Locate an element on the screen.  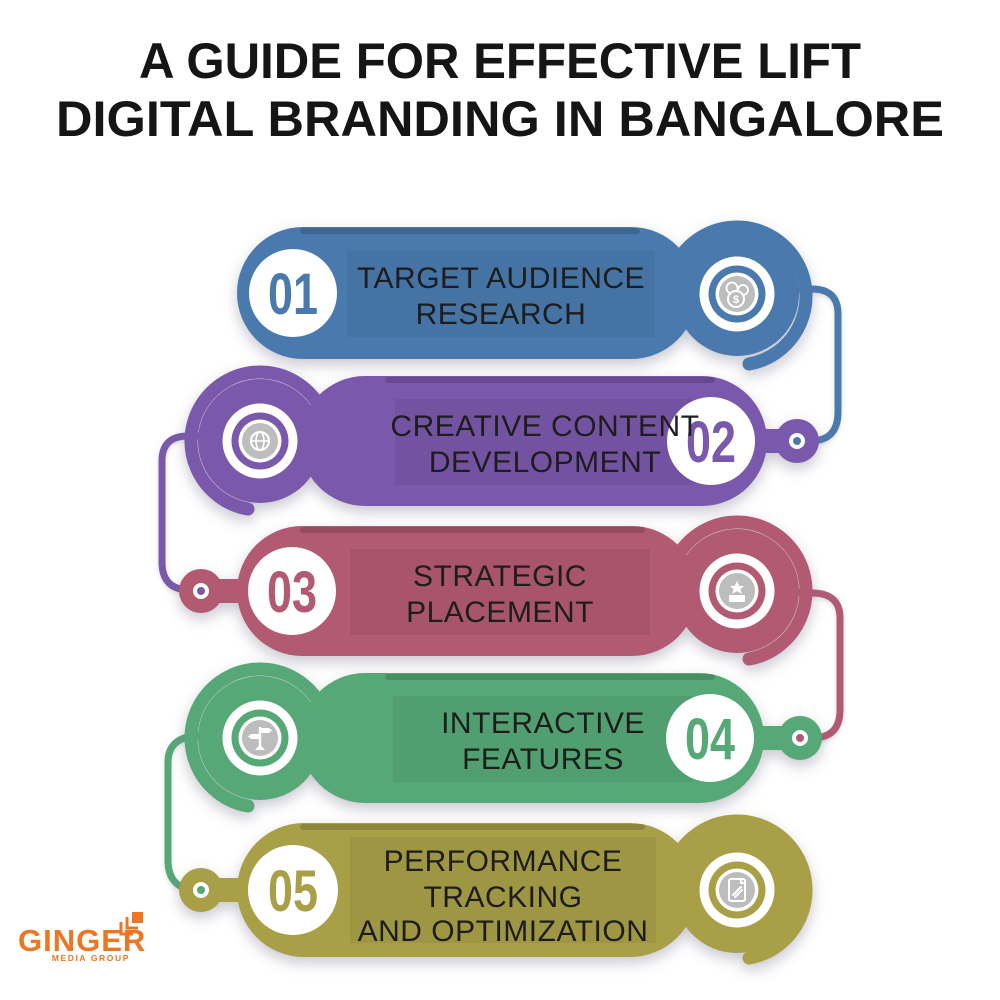
step-title-line: TRACKING is located at coordinates (502, 897).